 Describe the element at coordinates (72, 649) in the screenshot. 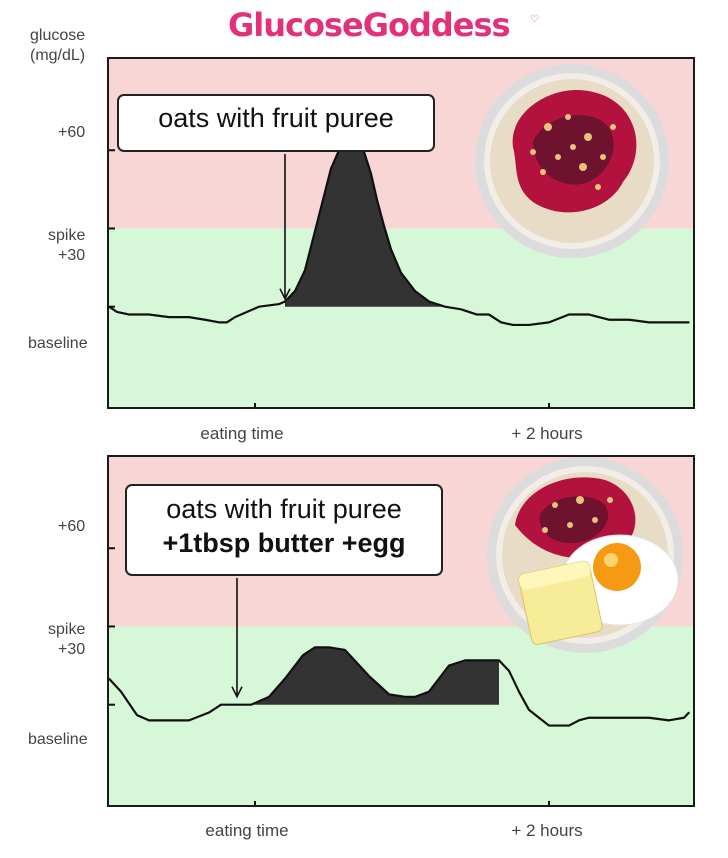

I see `tick-plus30-2: +30` at that location.